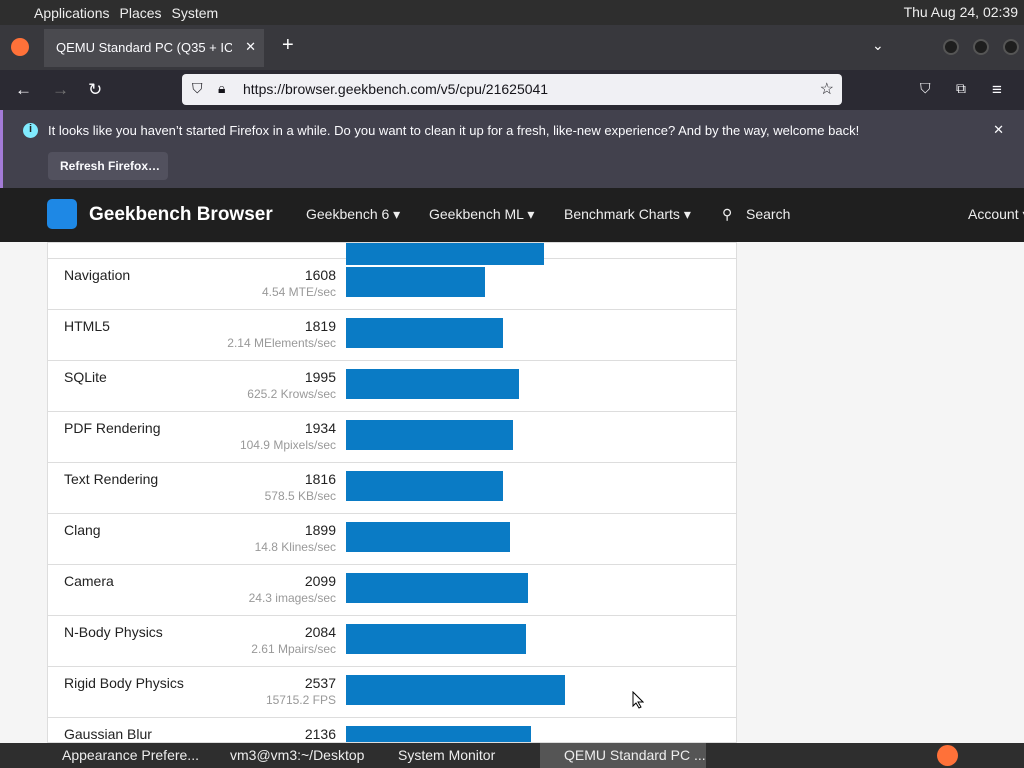 The height and width of the screenshot is (768, 1024). Describe the element at coordinates (996, 214) in the screenshot. I see `nav-account: Account ▾` at that location.